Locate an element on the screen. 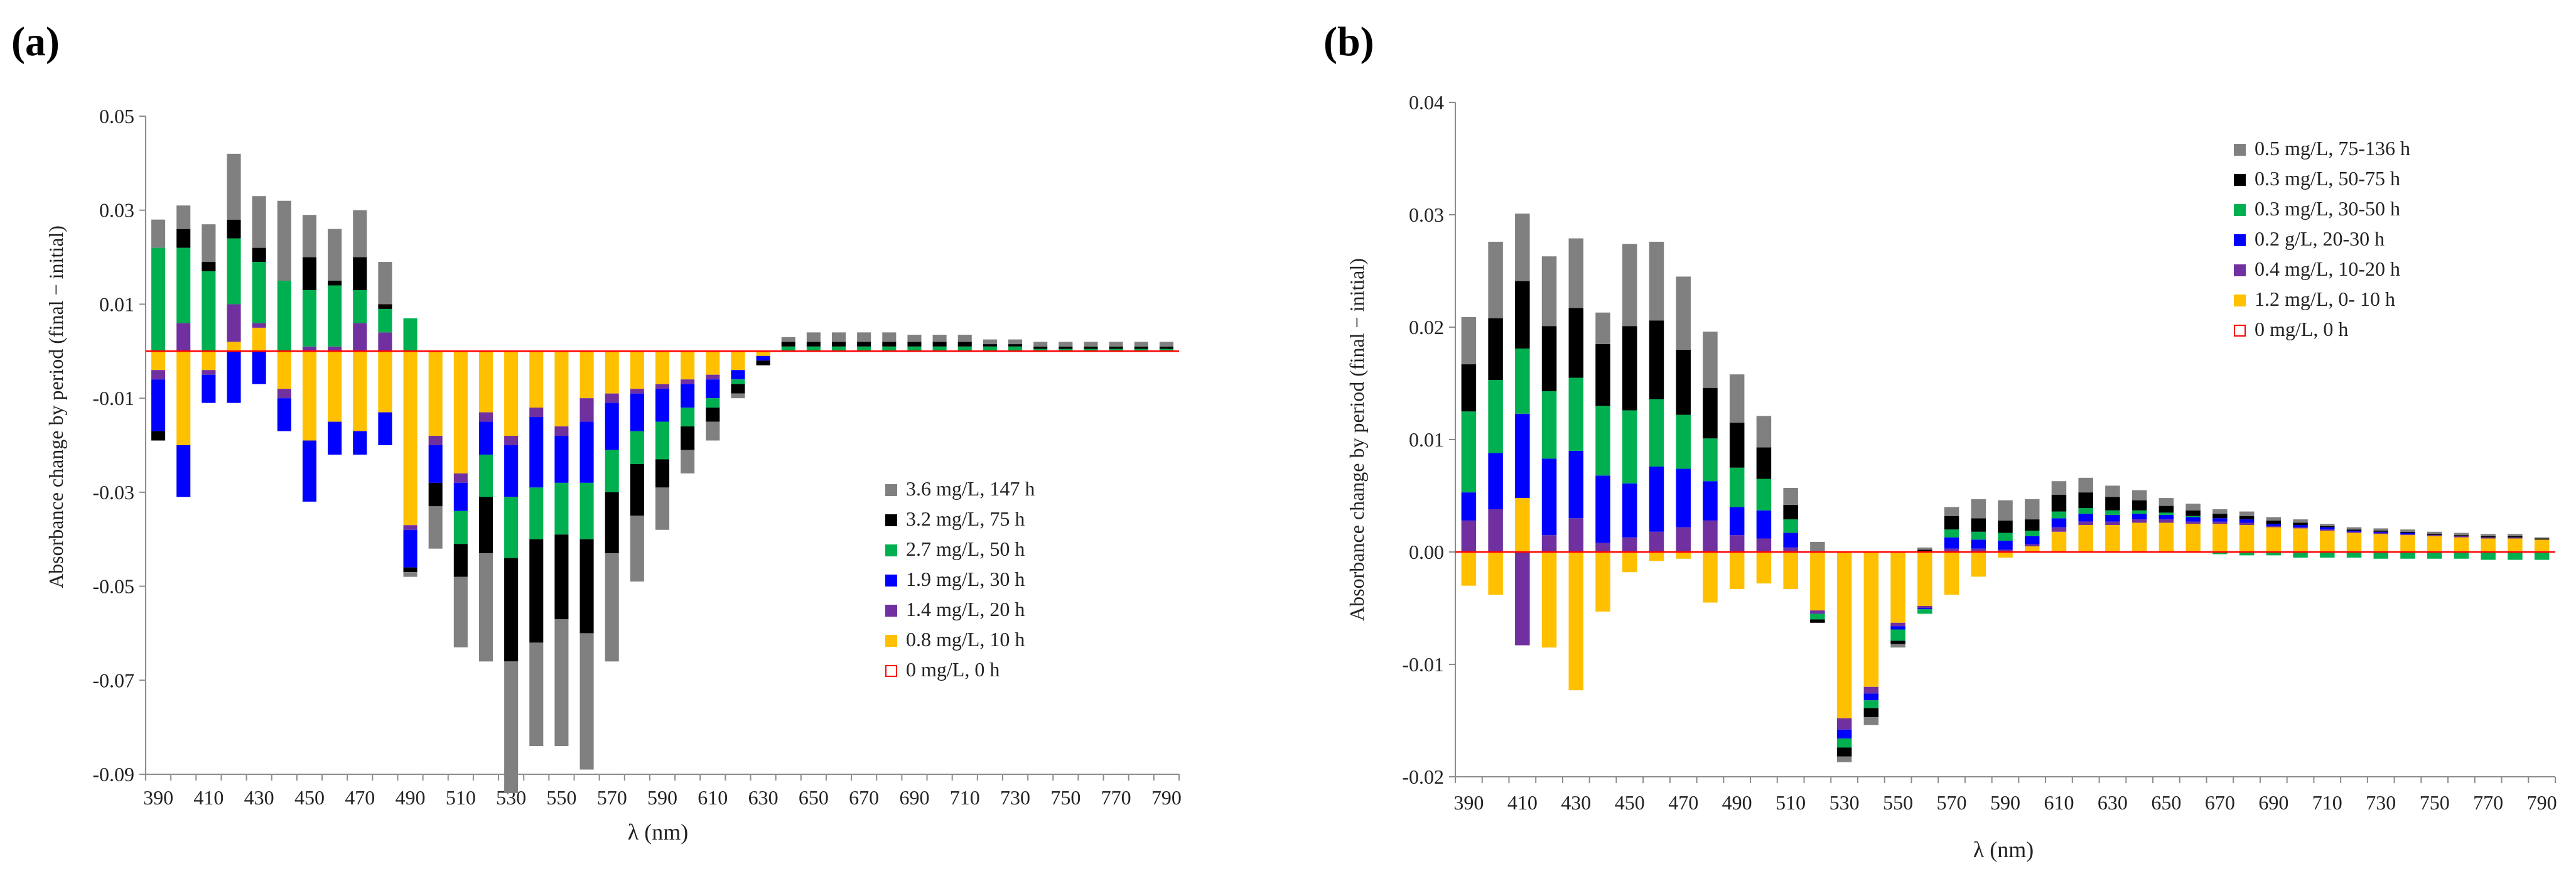 This screenshot has height=876, width=2576. panel-a-x-tick-label: 490 is located at coordinates (411, 797).